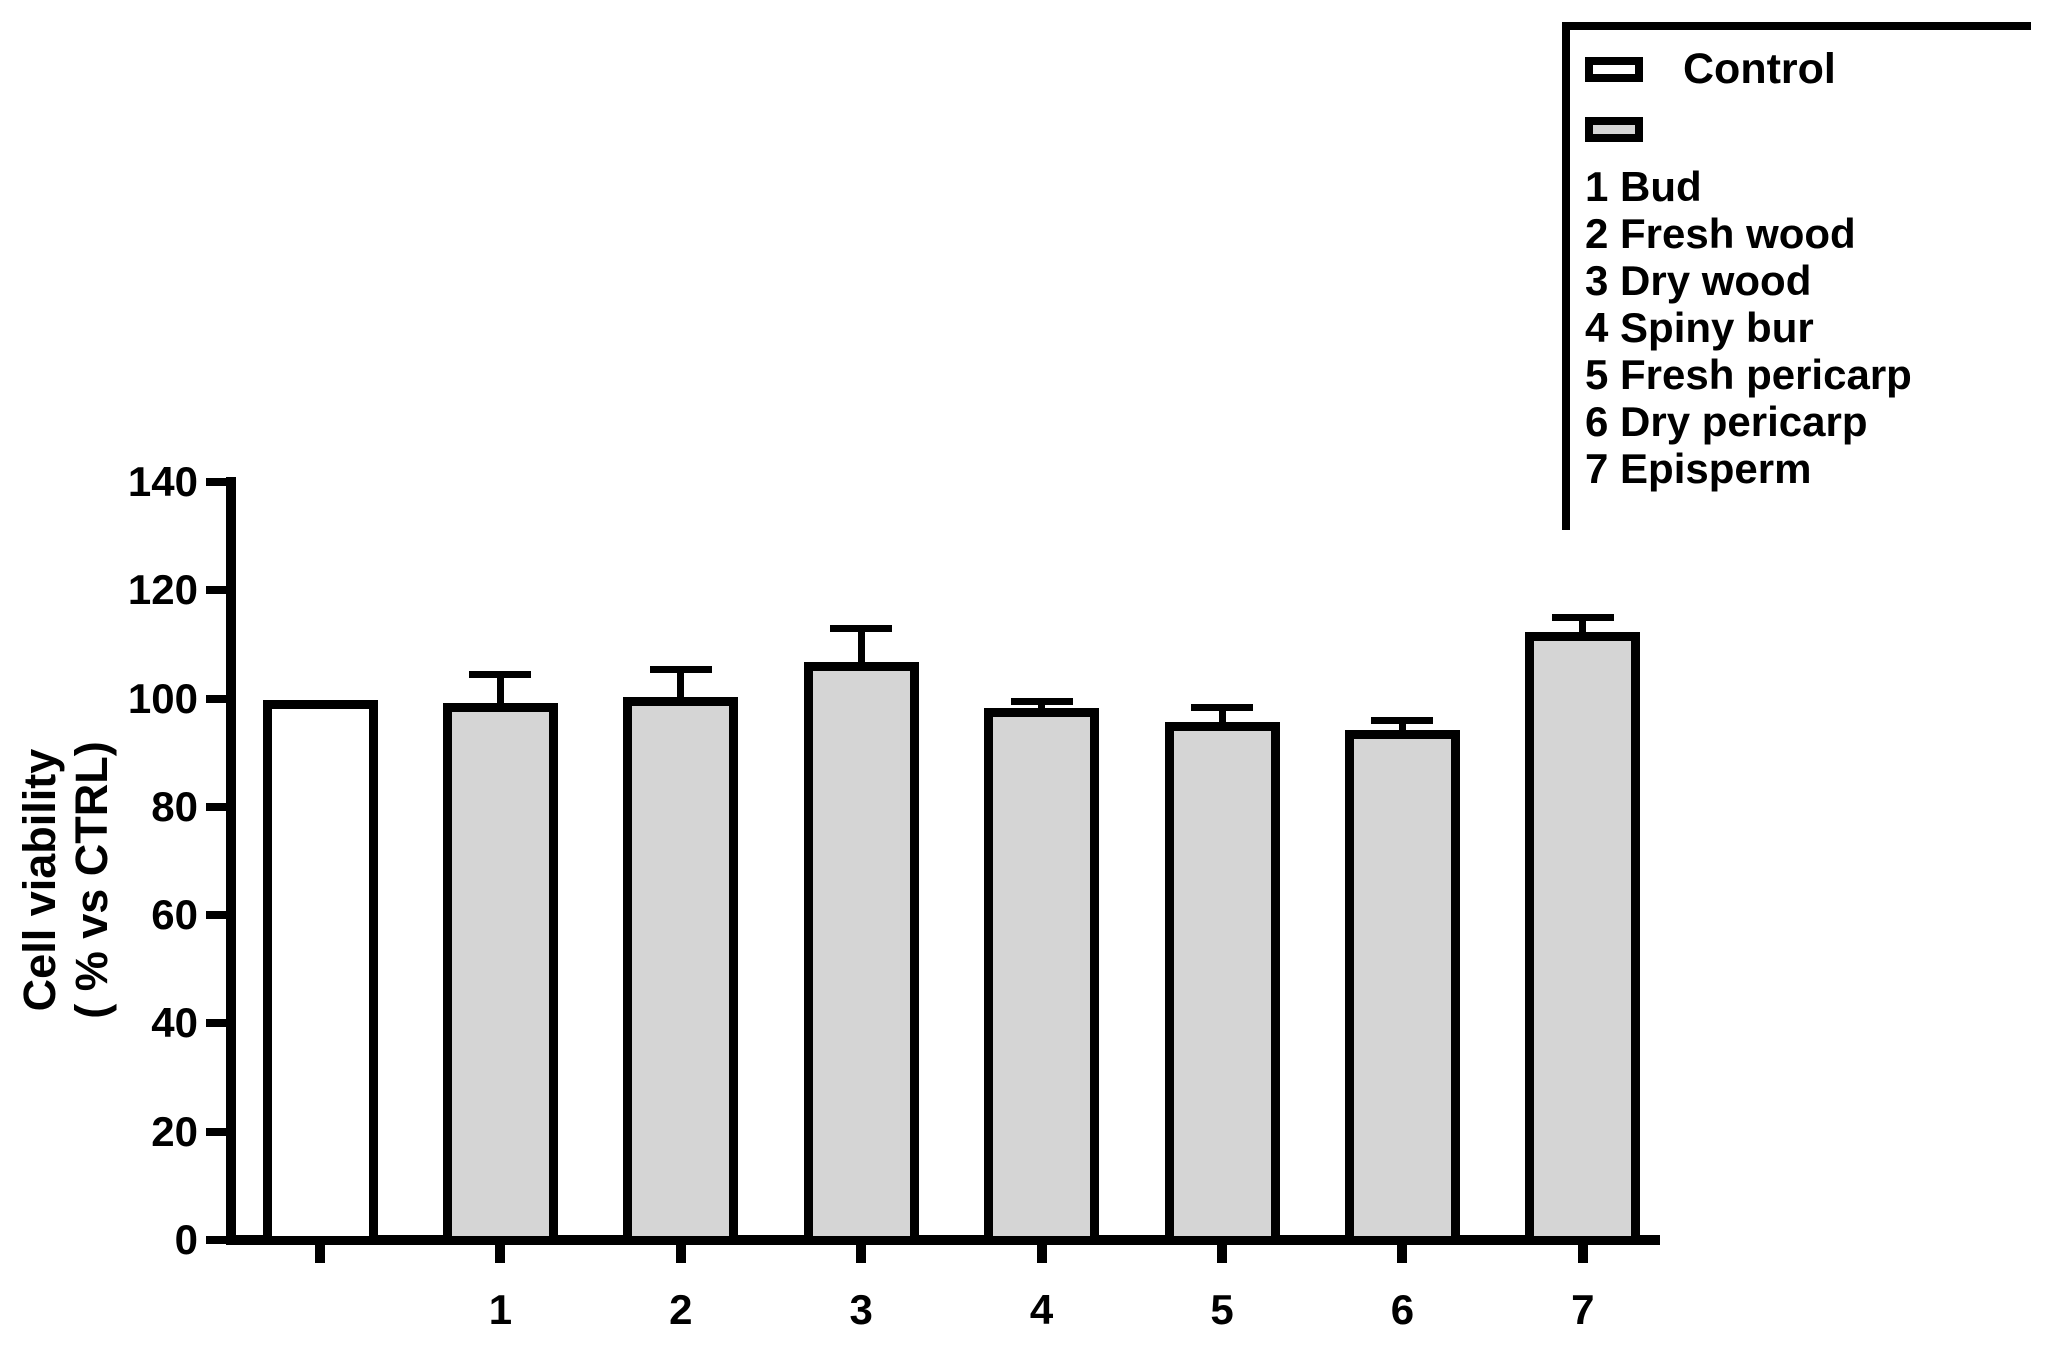 The width and height of the screenshot is (2054, 1355). What do you see at coordinates (1614, 69) in the screenshot?
I see `control-swatch-icon` at bounding box center [1614, 69].